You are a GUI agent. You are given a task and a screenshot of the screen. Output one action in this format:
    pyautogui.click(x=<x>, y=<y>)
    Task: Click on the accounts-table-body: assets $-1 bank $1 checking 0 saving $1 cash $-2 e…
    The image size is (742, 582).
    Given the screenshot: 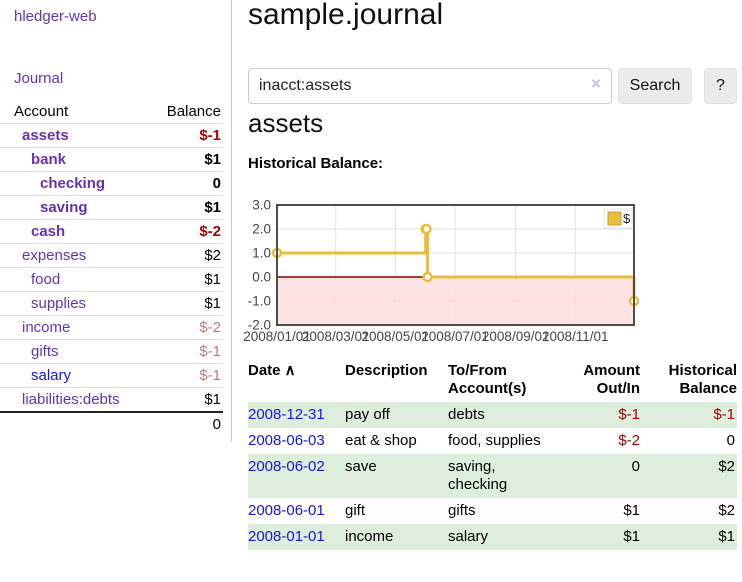 What is the action you would take?
    pyautogui.click(x=111, y=268)
    